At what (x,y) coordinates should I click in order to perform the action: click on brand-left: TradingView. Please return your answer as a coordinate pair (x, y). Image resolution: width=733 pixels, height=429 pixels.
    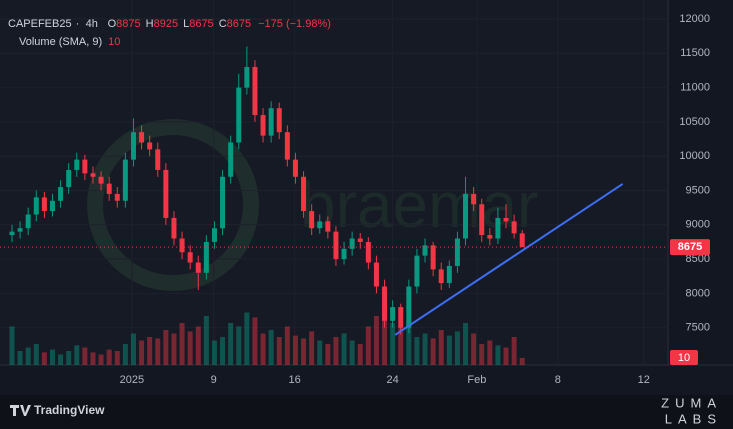
    Looking at the image, I should click on (69, 410).